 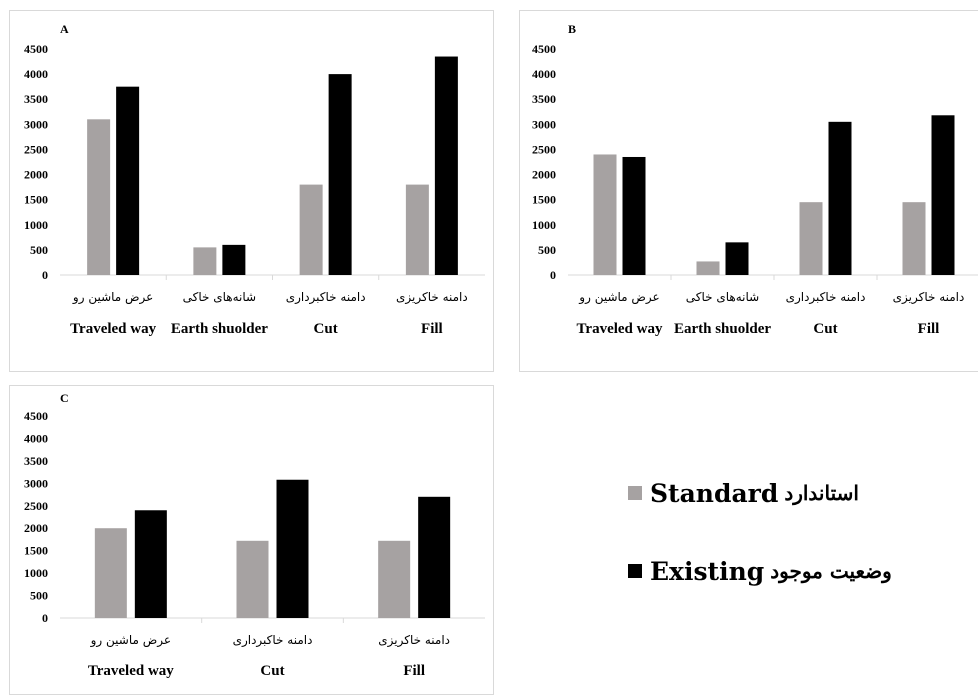 I want to click on y-tick-label-b-8: 4000, so click(x=544, y=74).